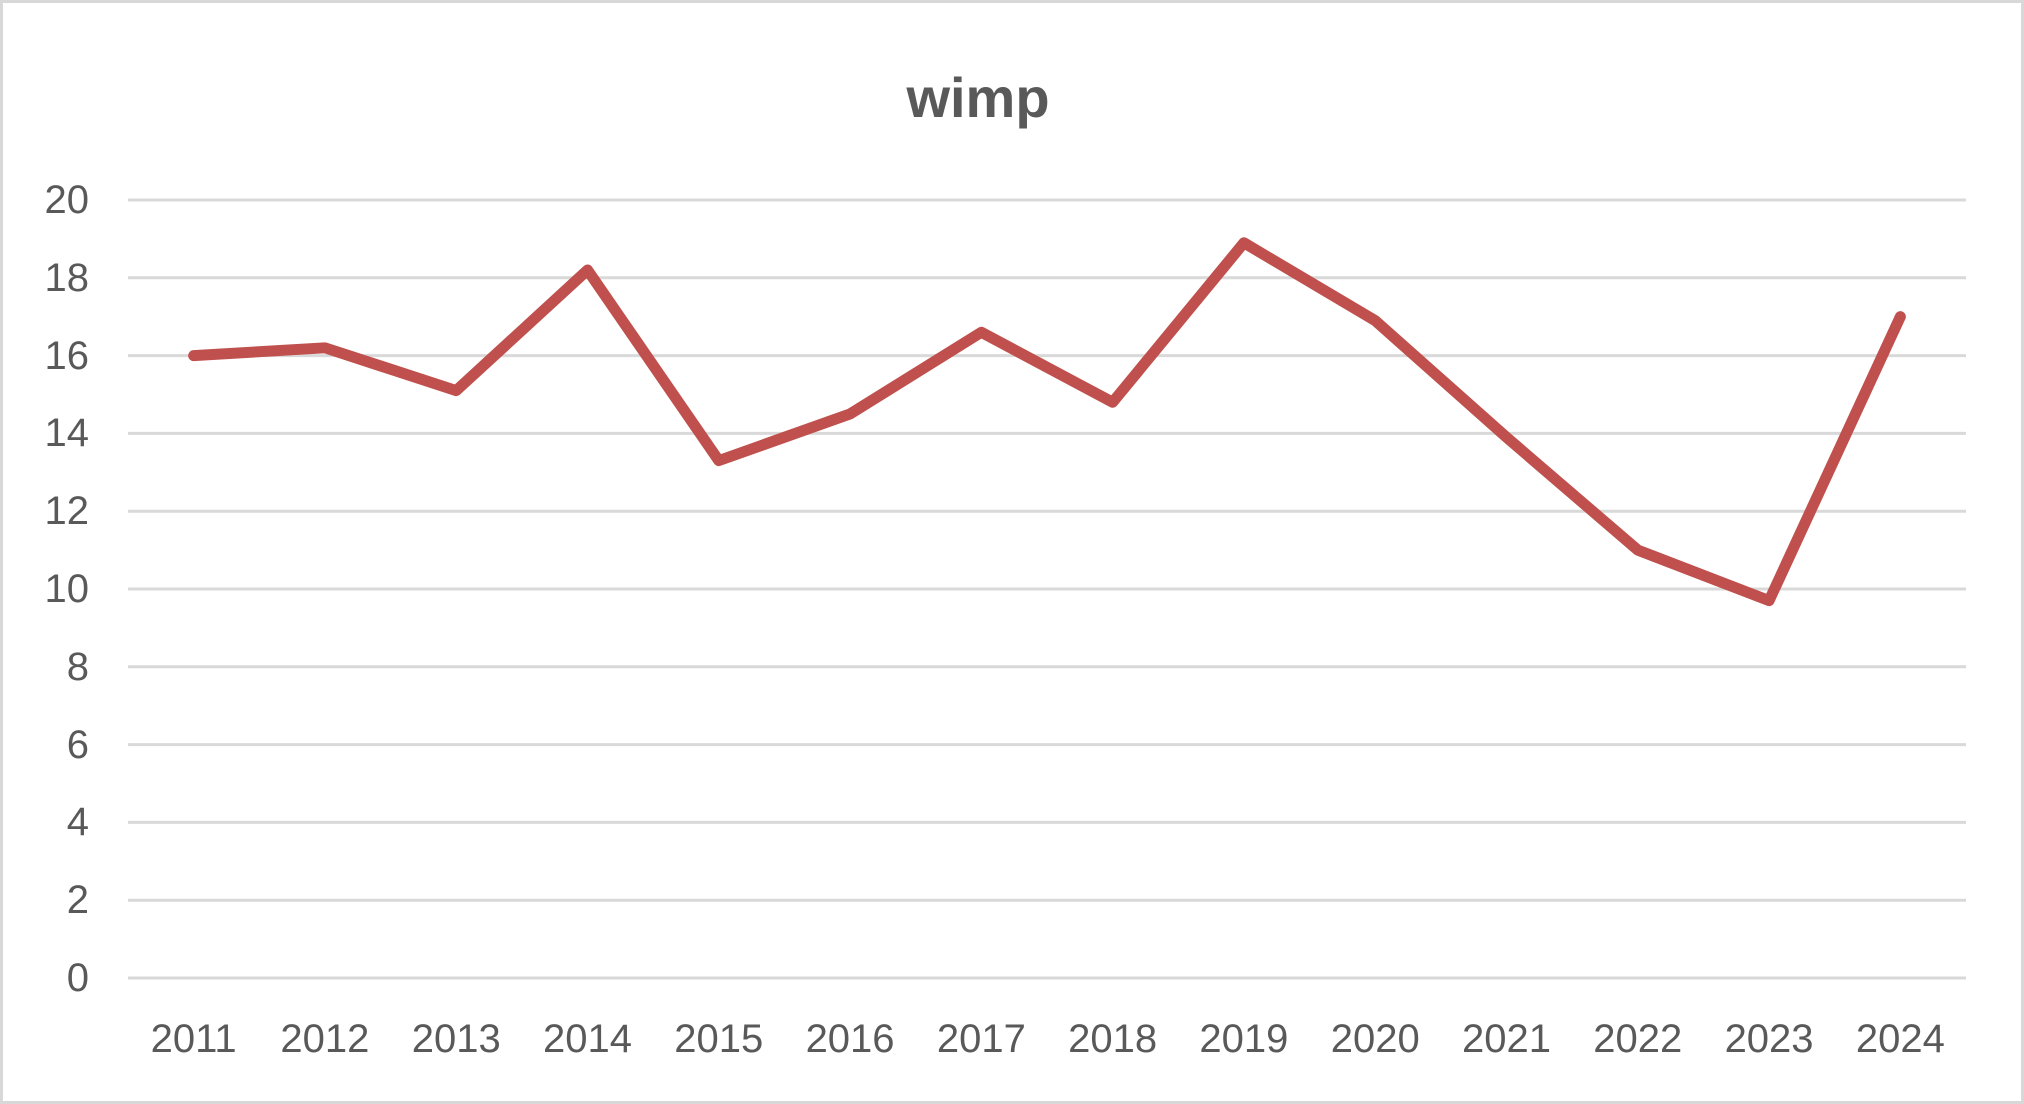 The image size is (2024, 1104). I want to click on y-tick-label: 4, so click(77, 822).